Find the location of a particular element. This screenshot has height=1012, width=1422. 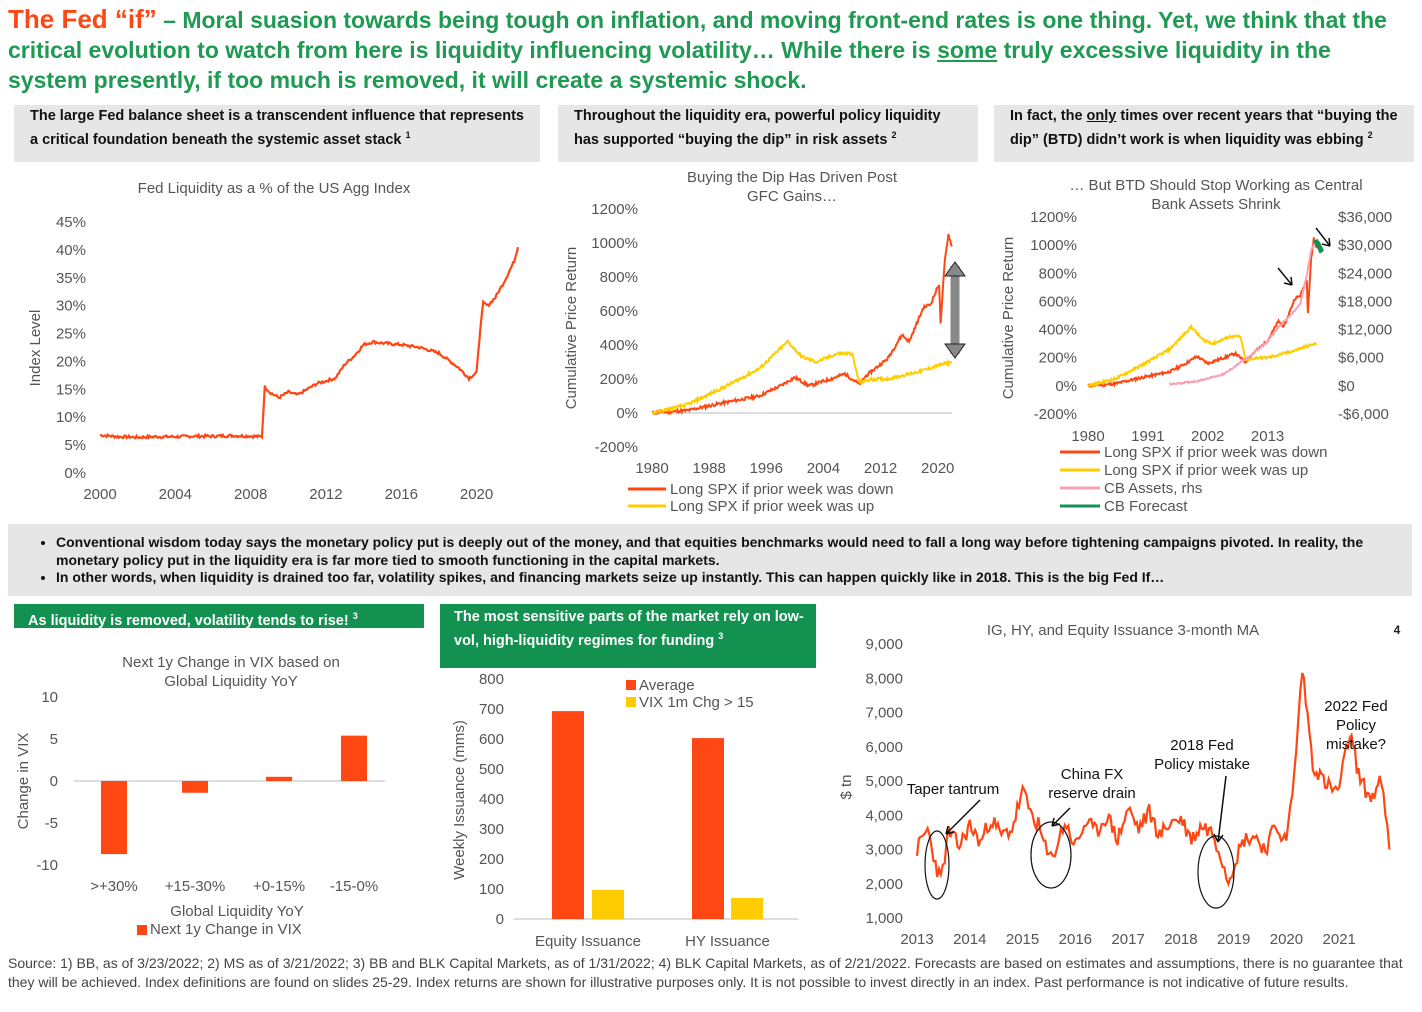

chart5-legend-label: VIX 1m Chg > 15 is located at coordinates (696, 702).